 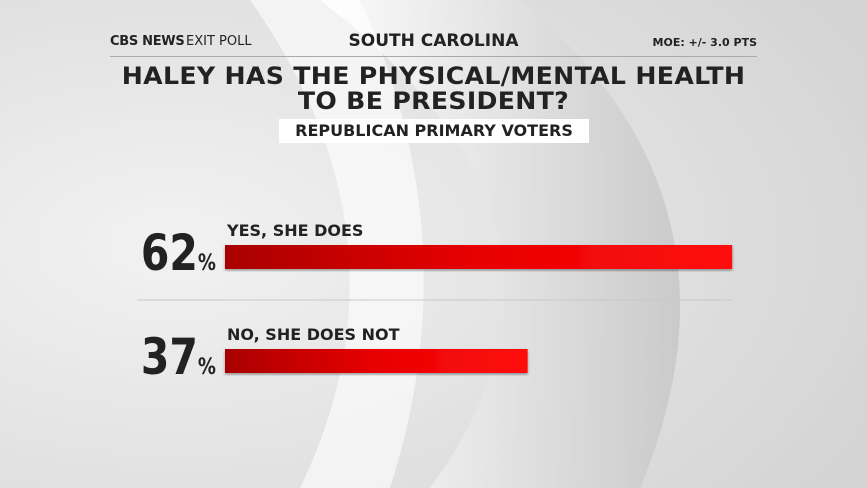 What do you see at coordinates (313, 334) in the screenshot?
I see `category-label: NO, SHE DOES NOT` at bounding box center [313, 334].